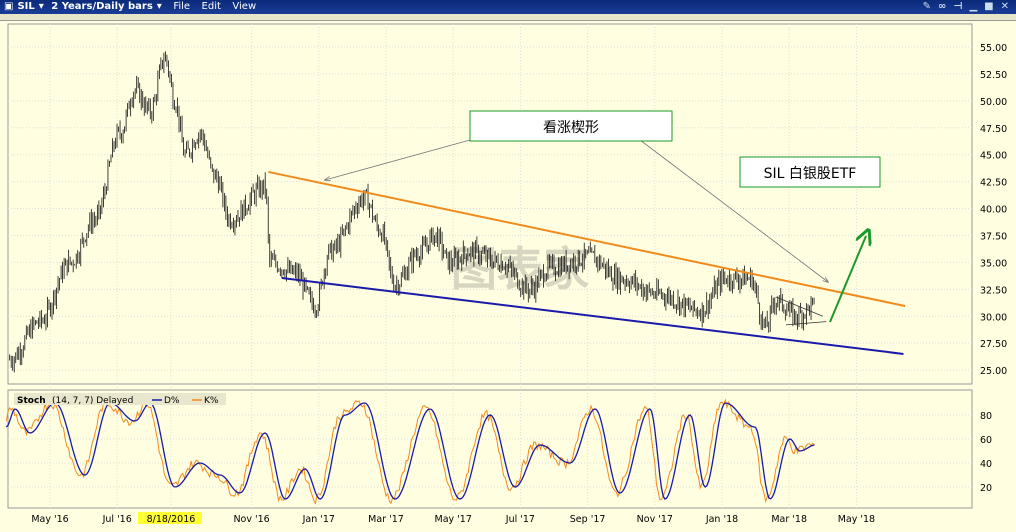  I want to click on stoch-d-line, so click(410, 451).